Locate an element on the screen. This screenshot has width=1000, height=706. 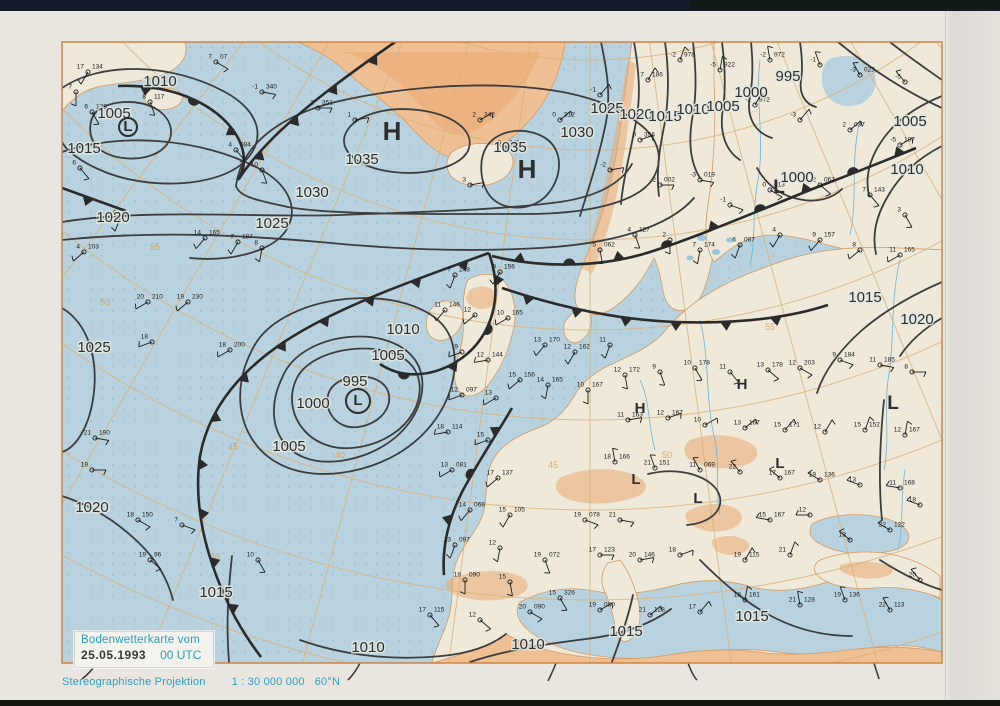
scan-top-band is located at coordinates (500, 5).